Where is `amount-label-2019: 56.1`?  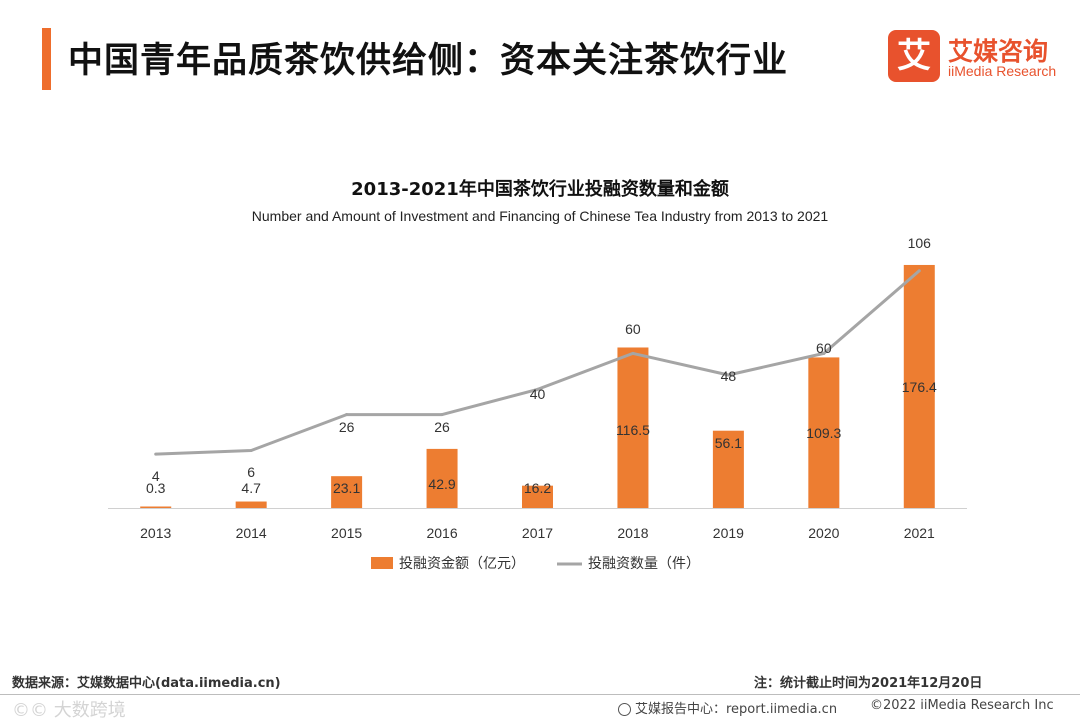
amount-label-2019: 56.1 is located at coordinates (728, 443).